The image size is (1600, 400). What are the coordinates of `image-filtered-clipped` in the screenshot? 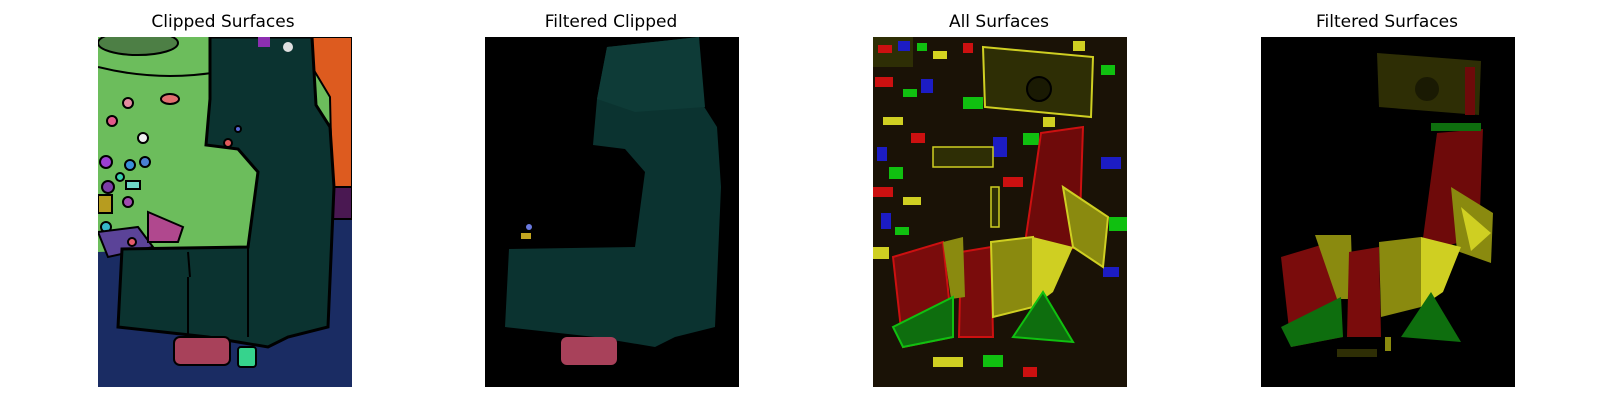 It's located at (612, 212).